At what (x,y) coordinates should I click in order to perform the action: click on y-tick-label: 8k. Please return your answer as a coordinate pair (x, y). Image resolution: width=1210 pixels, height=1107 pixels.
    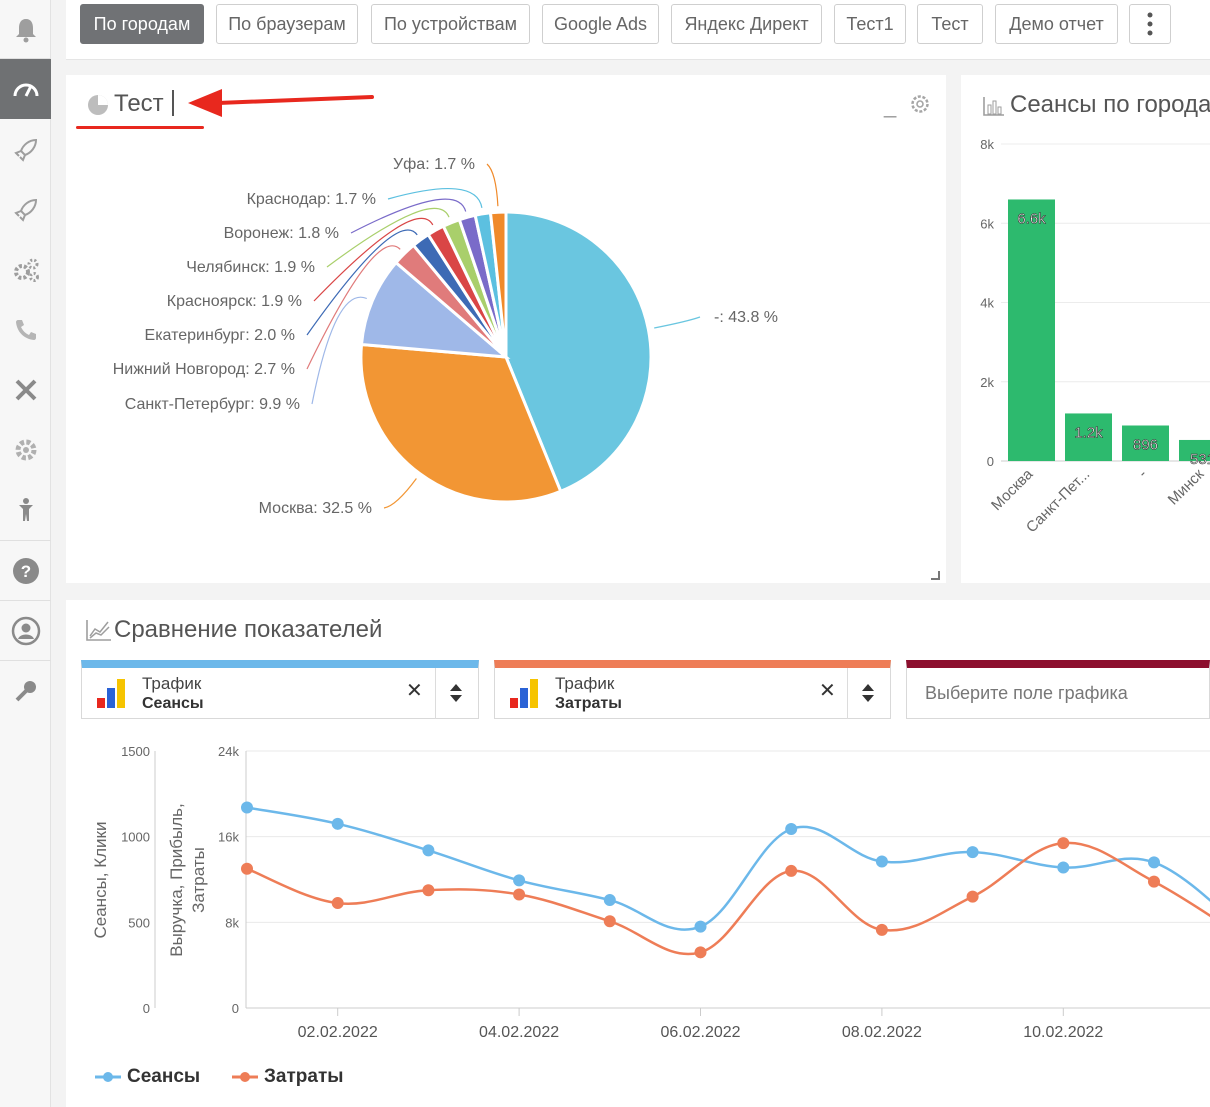
    Looking at the image, I should click on (987, 144).